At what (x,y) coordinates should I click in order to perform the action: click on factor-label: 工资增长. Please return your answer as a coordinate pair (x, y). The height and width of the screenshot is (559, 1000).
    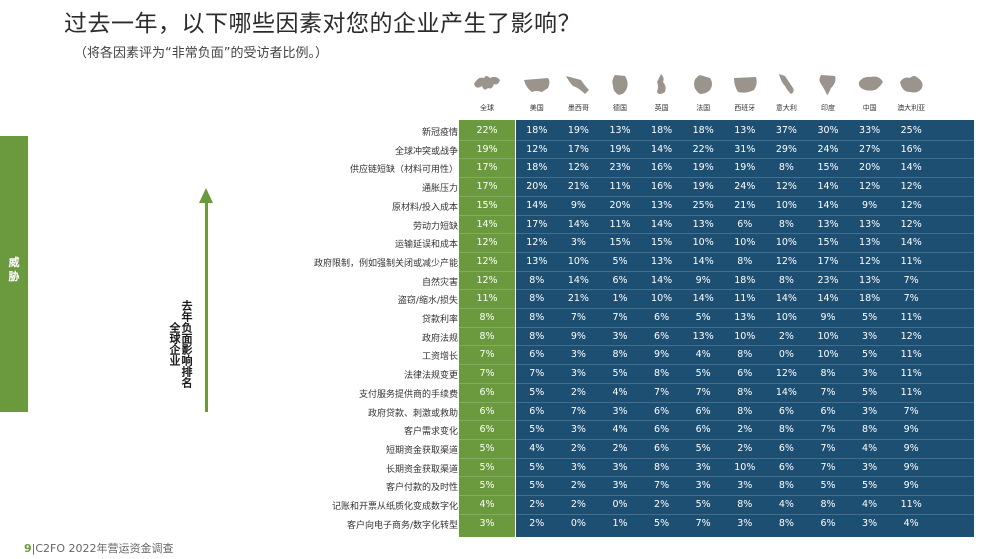
    Looking at the image, I should click on (439, 357).